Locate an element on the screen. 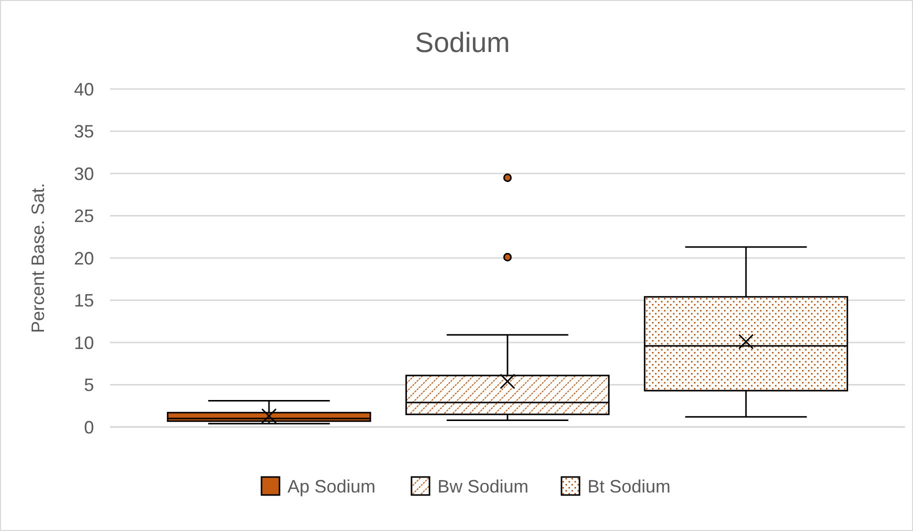 The height and width of the screenshot is (531, 913). legend-label: Bw Sodium is located at coordinates (483, 486).